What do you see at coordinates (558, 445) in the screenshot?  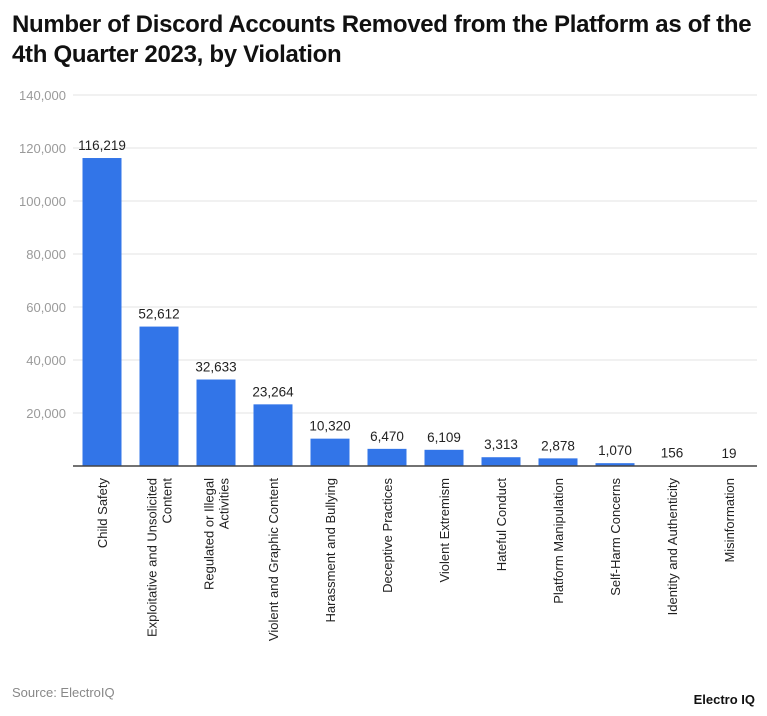 I see `data-label: 2,878` at bounding box center [558, 445].